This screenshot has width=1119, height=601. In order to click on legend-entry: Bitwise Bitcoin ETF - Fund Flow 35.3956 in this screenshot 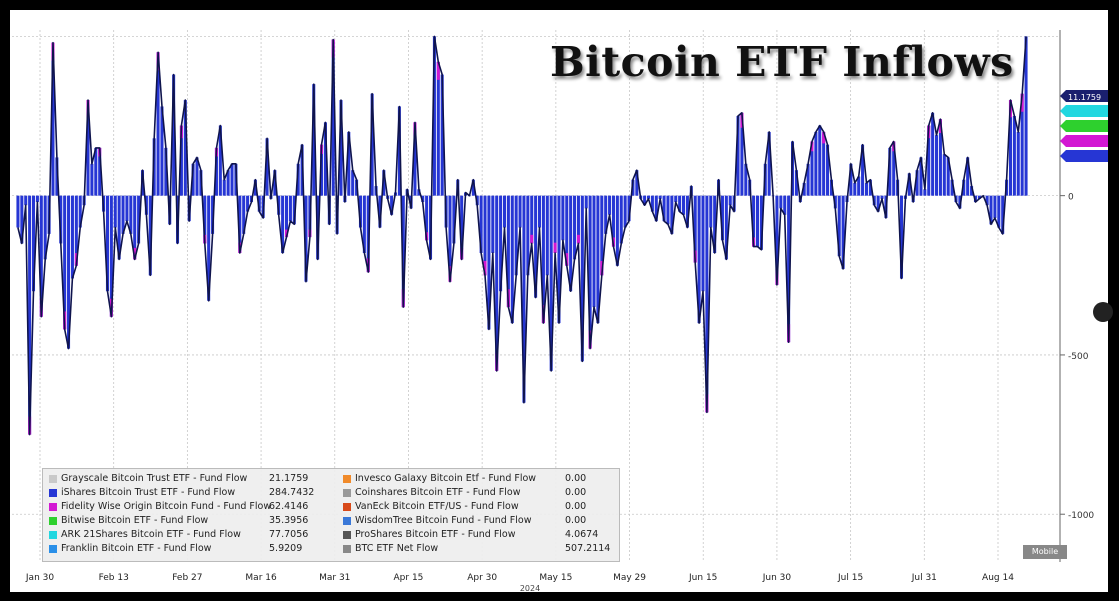, I will do `click(194, 521)`.